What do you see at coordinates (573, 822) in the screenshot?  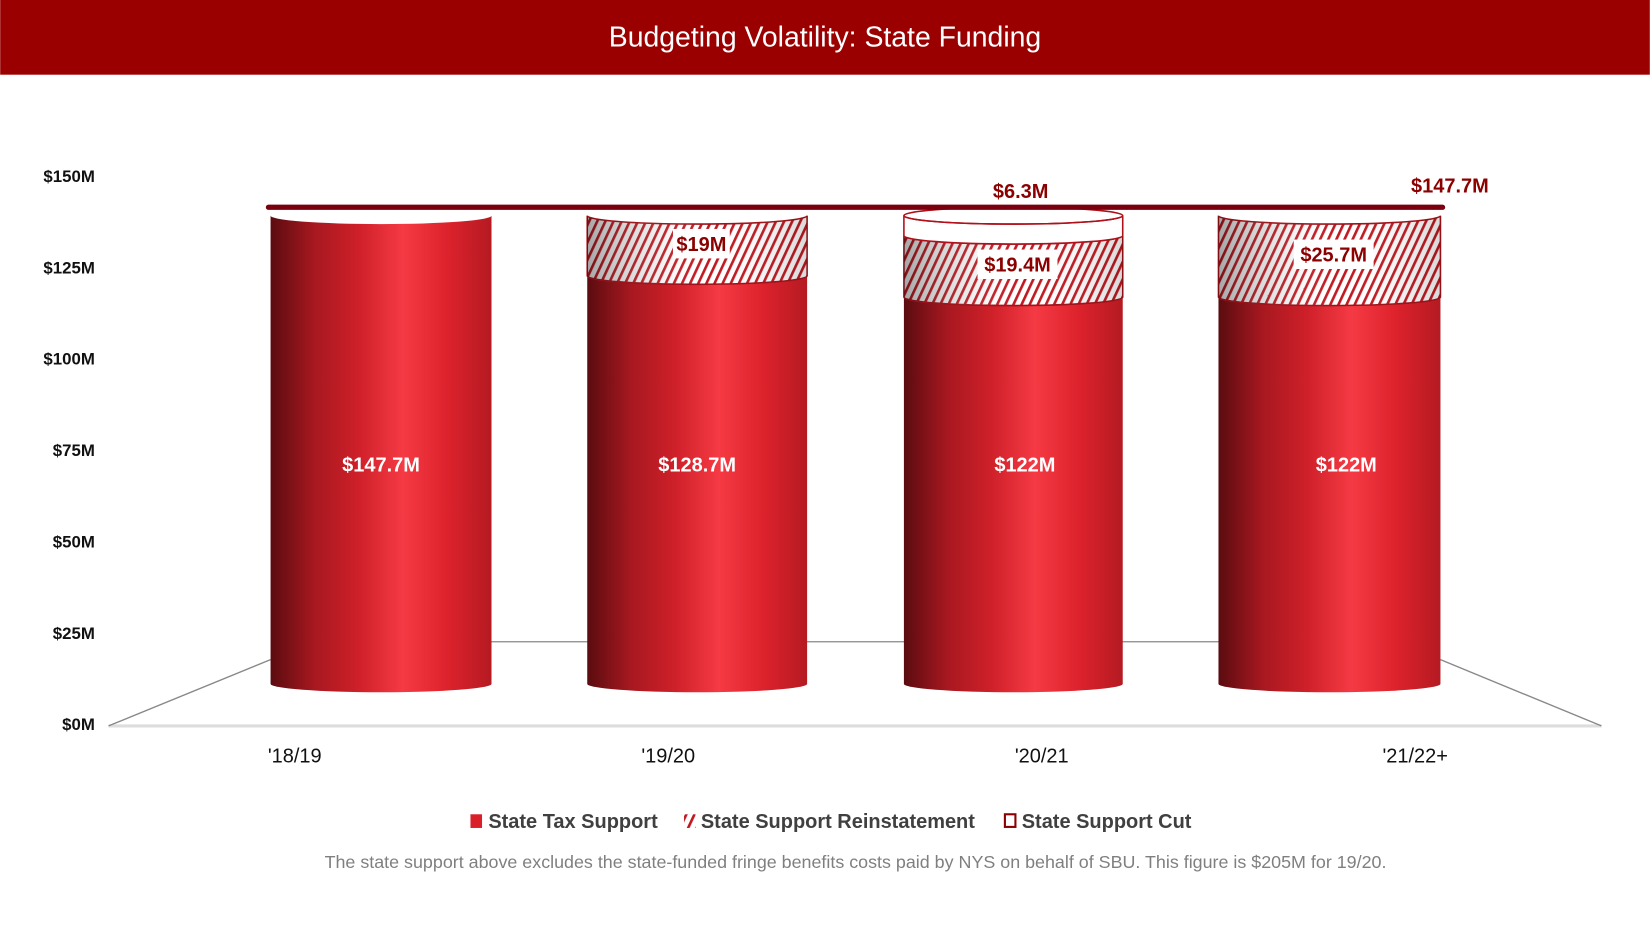 I see `legend-label-state-tax-support: State Tax Support` at bounding box center [573, 822].